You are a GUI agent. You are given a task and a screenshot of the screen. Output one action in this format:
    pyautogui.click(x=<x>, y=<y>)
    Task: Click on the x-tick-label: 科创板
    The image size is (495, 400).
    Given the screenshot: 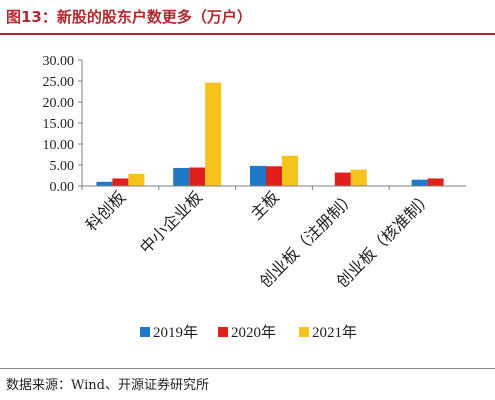 What is the action you would take?
    pyautogui.click(x=106, y=211)
    